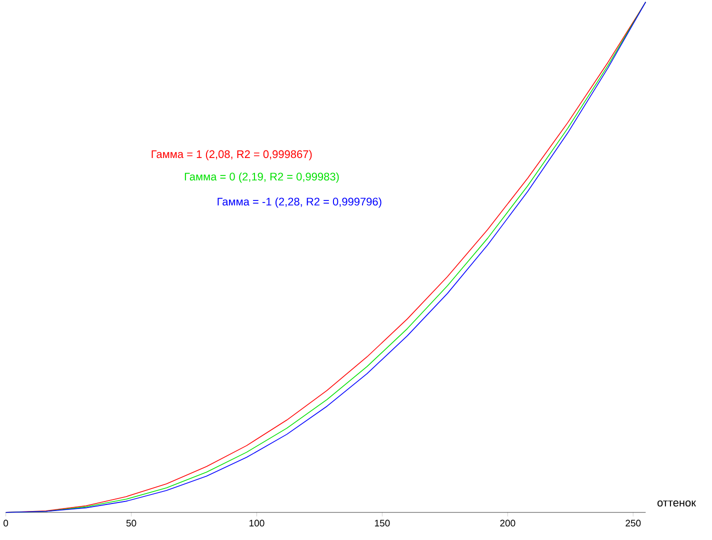 The height and width of the screenshot is (540, 712). I want to click on x-tick-label: 250, so click(633, 523).